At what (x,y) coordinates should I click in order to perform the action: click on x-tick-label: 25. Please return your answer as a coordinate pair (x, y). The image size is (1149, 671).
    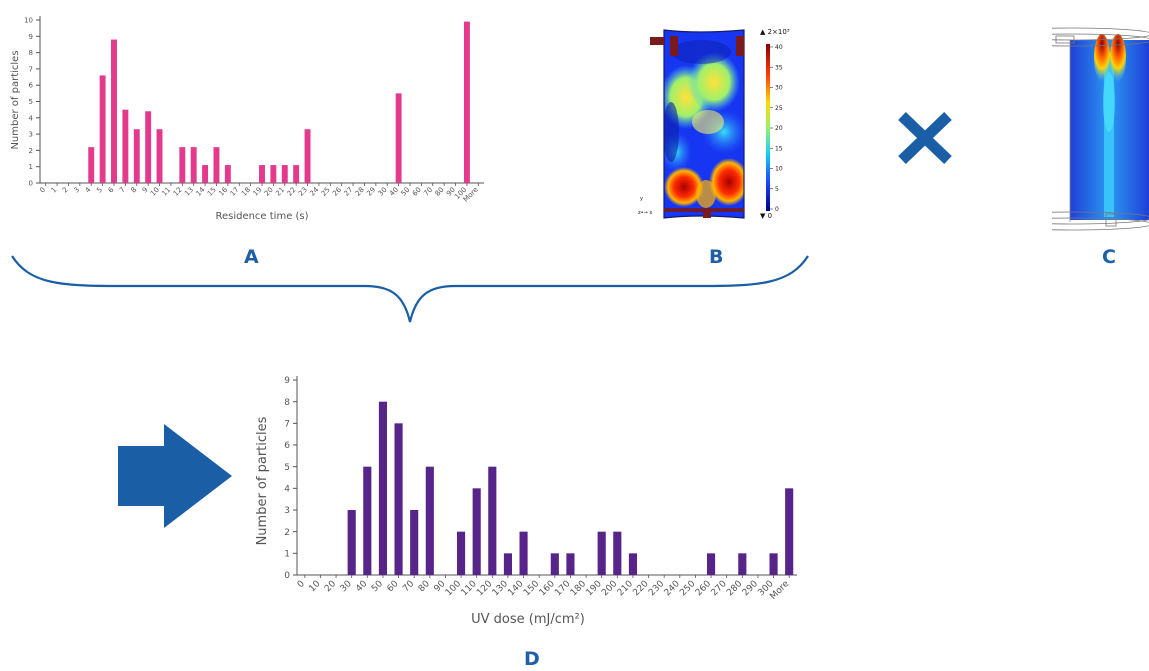
    Looking at the image, I should click on (326, 192).